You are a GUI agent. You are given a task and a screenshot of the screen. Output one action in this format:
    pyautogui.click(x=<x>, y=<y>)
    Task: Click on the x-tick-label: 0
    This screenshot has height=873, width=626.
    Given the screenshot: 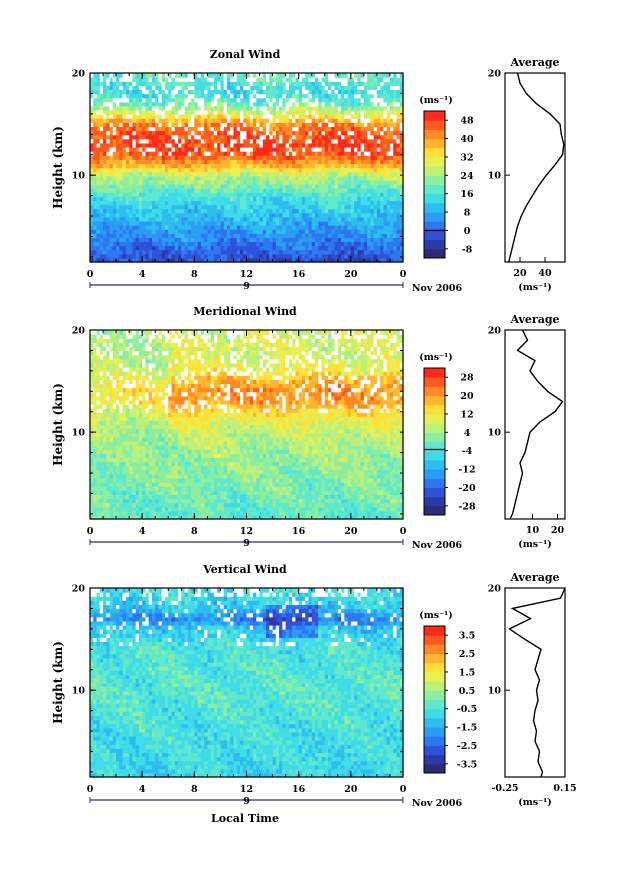 What is the action you would take?
    pyautogui.click(x=403, y=274)
    